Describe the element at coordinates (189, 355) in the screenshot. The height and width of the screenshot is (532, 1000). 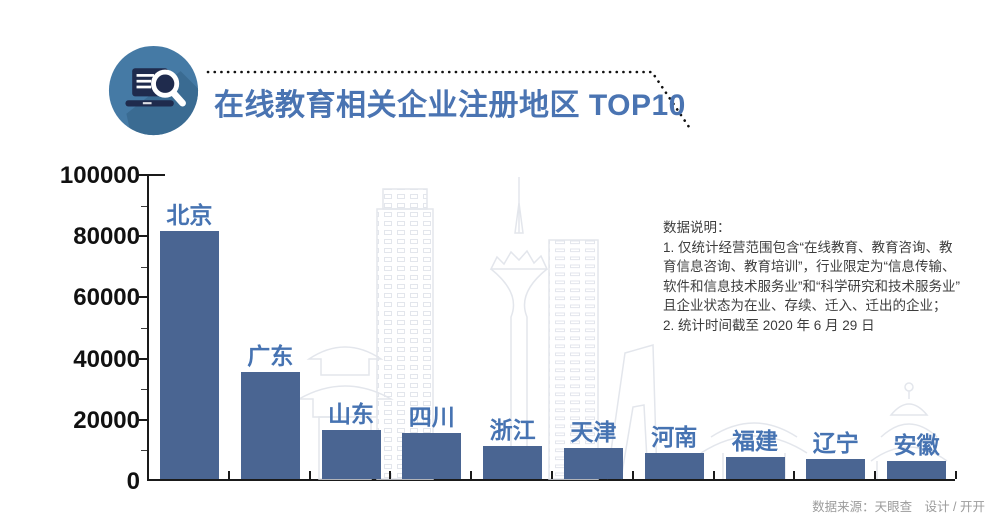
I see `bar-北京` at that location.